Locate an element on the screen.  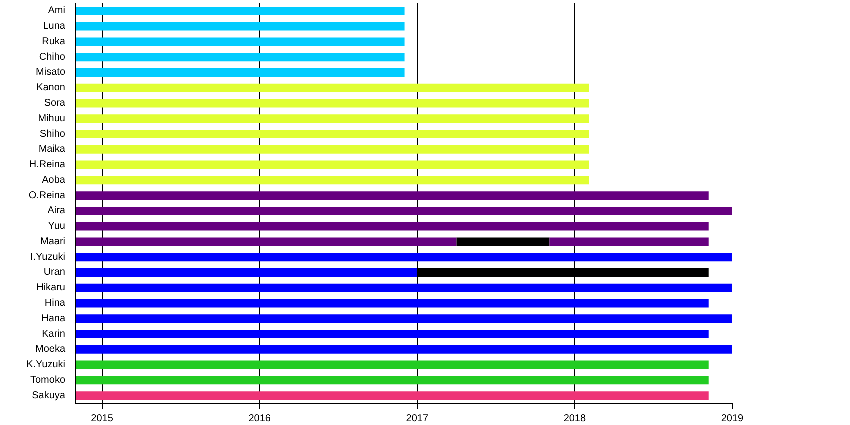
y-tick-label: O.Reina is located at coordinates (47, 196).